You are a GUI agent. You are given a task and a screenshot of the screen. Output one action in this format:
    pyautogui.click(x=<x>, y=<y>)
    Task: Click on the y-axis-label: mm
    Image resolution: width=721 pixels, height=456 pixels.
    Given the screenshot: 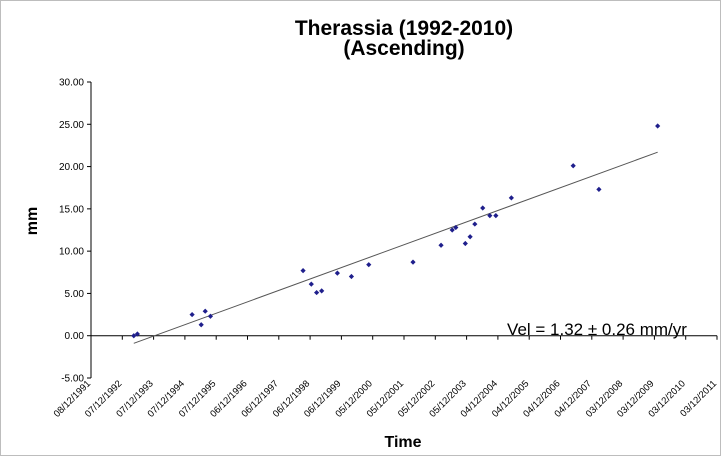 What is the action you would take?
    pyautogui.click(x=32, y=221)
    